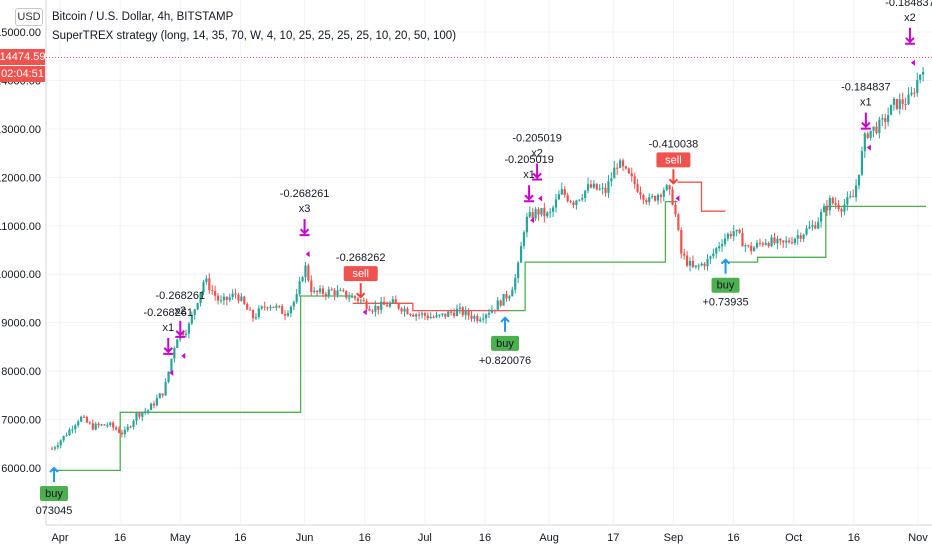 The width and height of the screenshot is (932, 550). What do you see at coordinates (430, 307) in the screenshot?
I see `short-stop-line` at bounding box center [430, 307].